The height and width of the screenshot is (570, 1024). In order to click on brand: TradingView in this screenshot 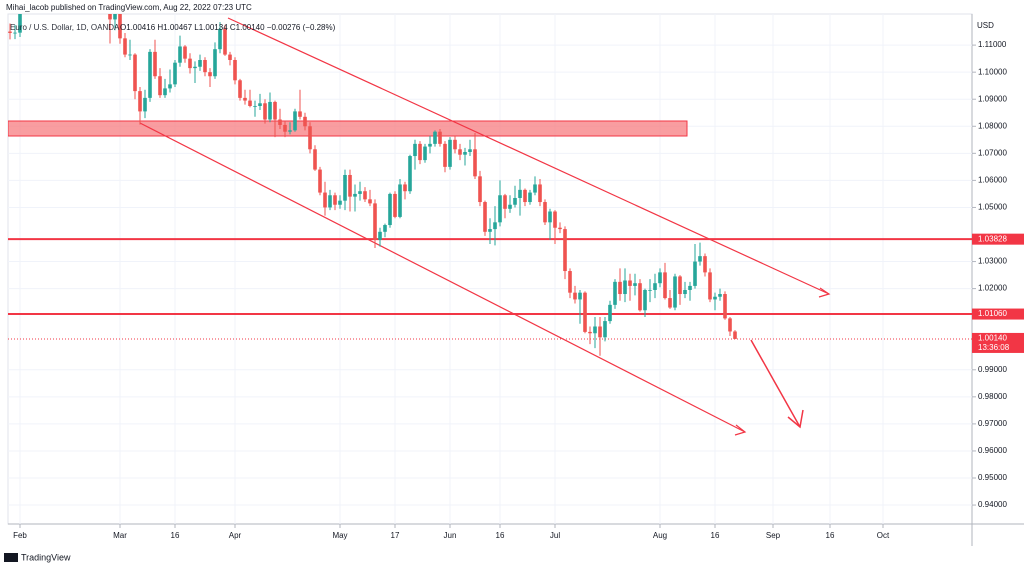, I will do `click(46, 557)`.